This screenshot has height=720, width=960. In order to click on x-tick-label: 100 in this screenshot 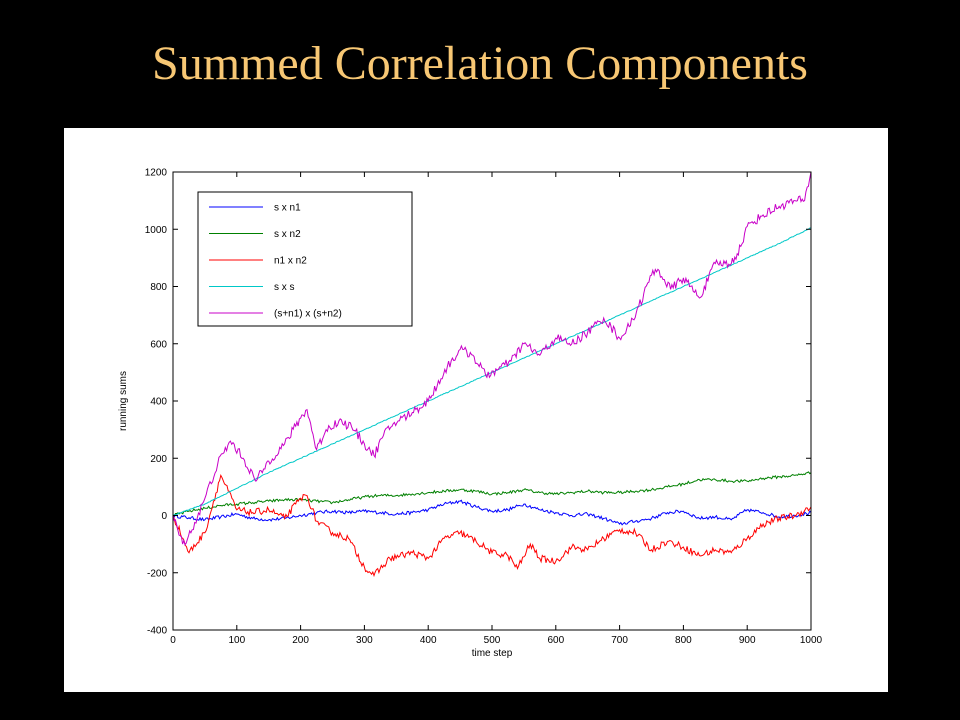, I will do `click(236, 640)`.